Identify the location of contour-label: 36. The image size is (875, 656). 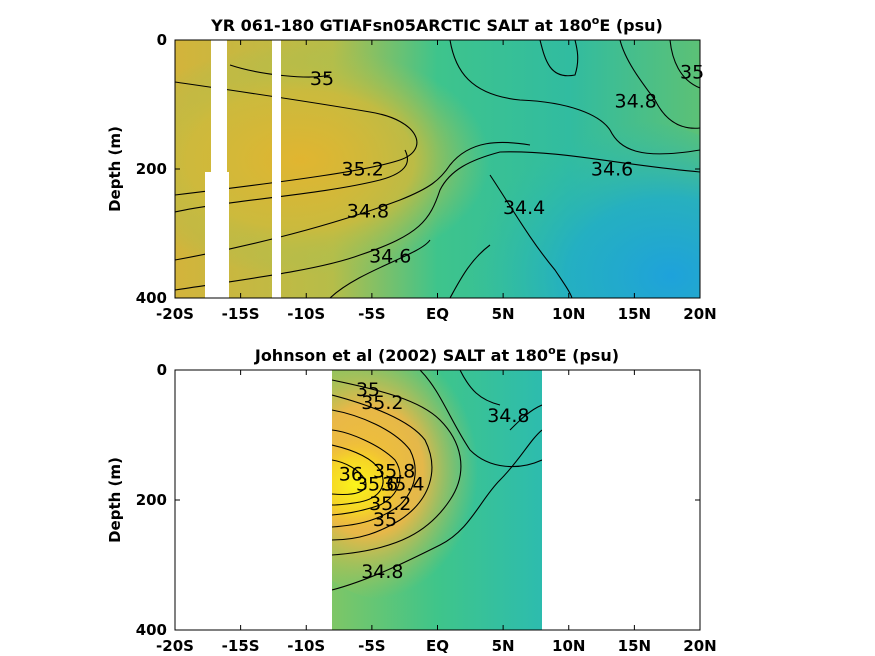
(351, 475).